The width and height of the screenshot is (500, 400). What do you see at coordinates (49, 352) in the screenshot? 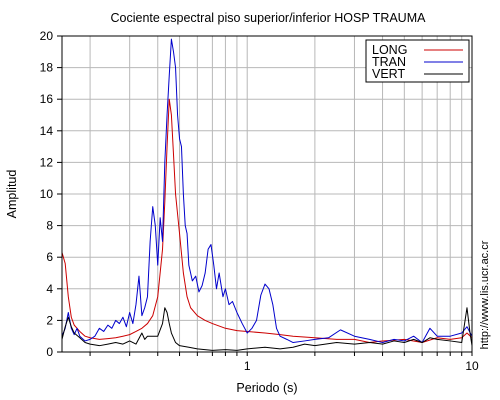
I see `y-tick-label: 0` at bounding box center [49, 352].